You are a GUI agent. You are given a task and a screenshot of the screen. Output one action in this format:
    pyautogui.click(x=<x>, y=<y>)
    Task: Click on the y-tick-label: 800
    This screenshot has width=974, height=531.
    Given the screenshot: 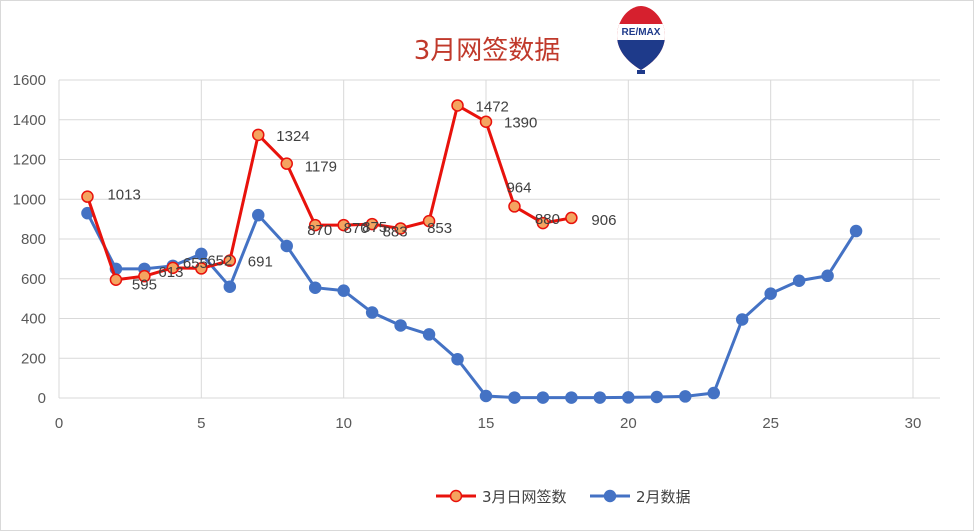 What is the action you would take?
    pyautogui.click(x=33, y=239)
    